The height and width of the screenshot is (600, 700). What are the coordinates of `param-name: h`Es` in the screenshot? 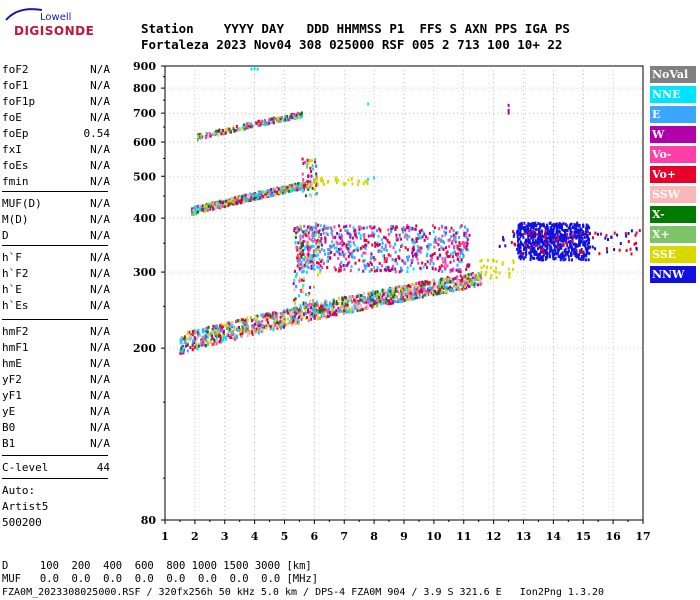 It's located at (15, 305).